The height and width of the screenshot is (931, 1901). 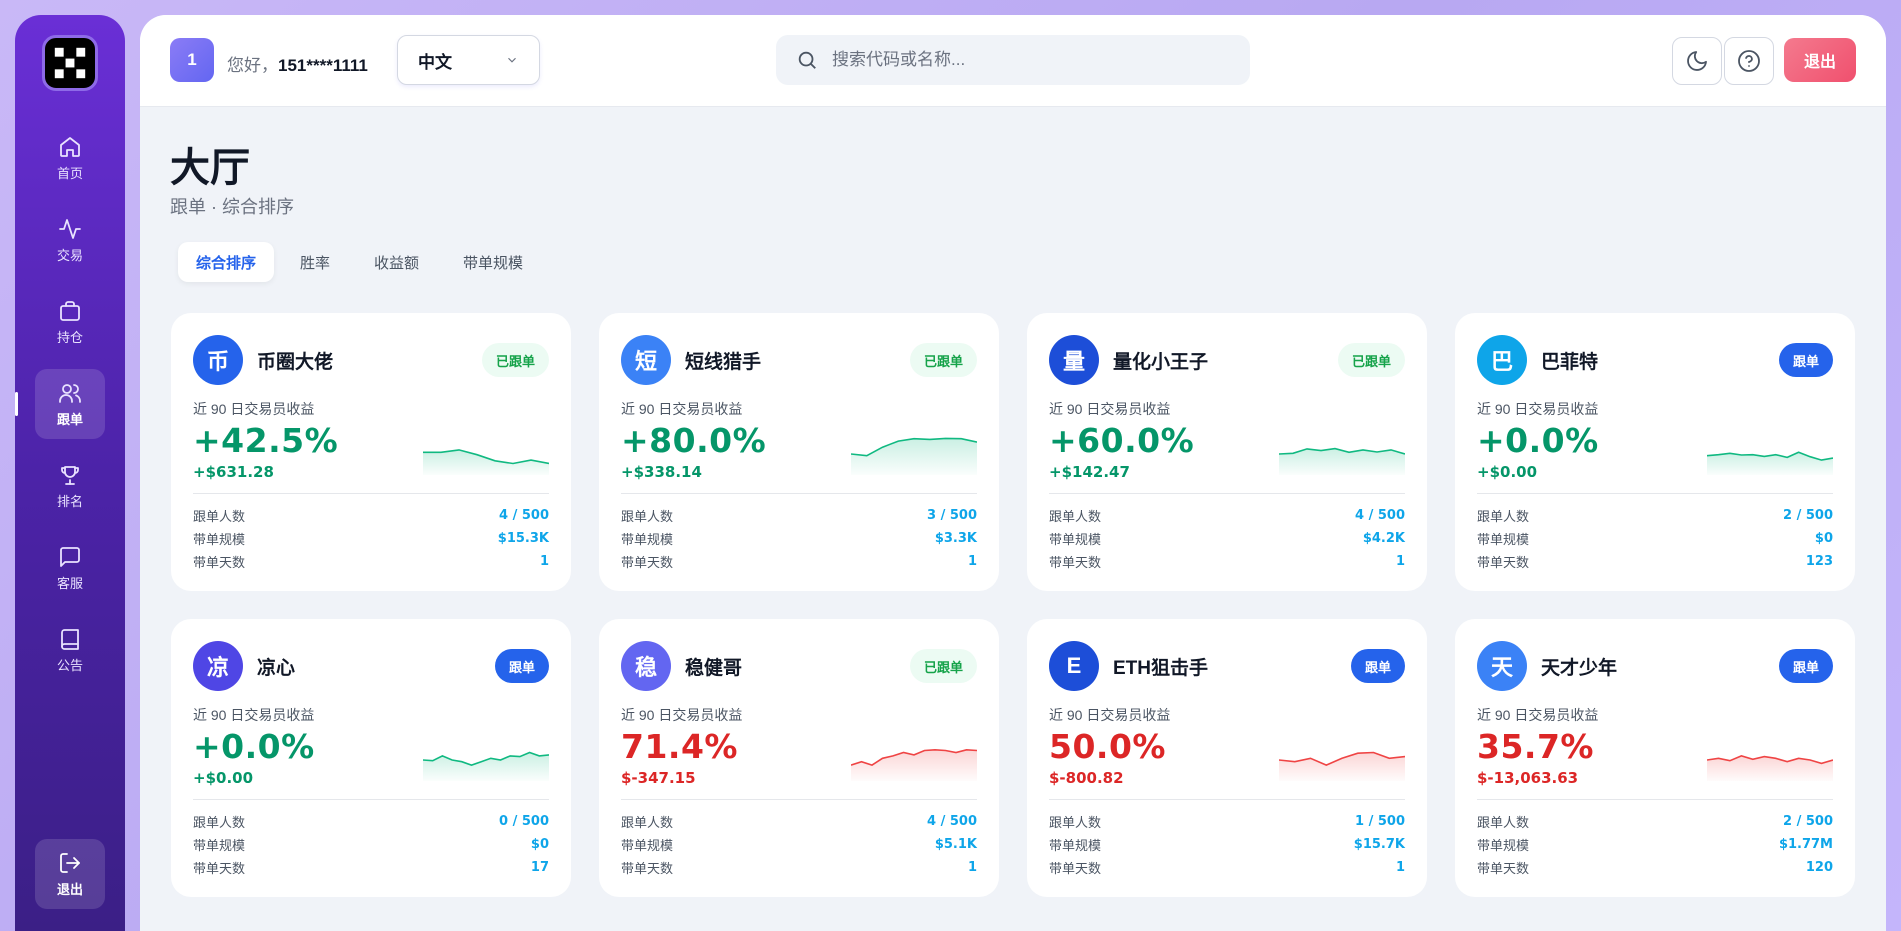 I want to click on tab-sort-3: 带单规模, so click(x=493, y=263).